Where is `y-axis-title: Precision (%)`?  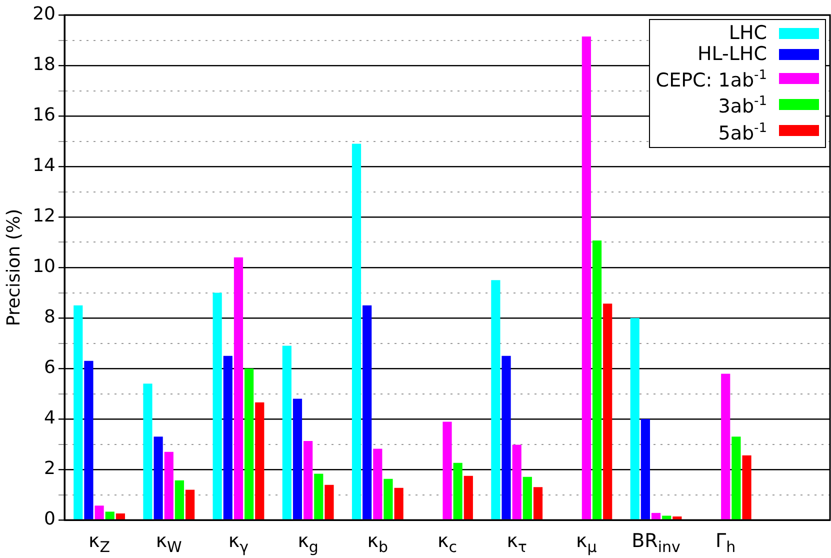 y-axis-title: Precision (%) is located at coordinates (13, 267).